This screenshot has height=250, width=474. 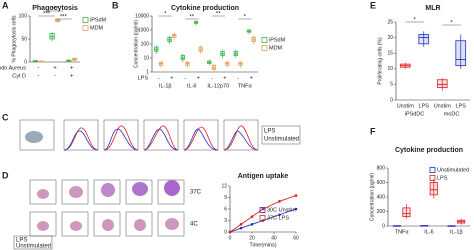 I want to click on y-tick-label: 200, so click(x=381, y=212).